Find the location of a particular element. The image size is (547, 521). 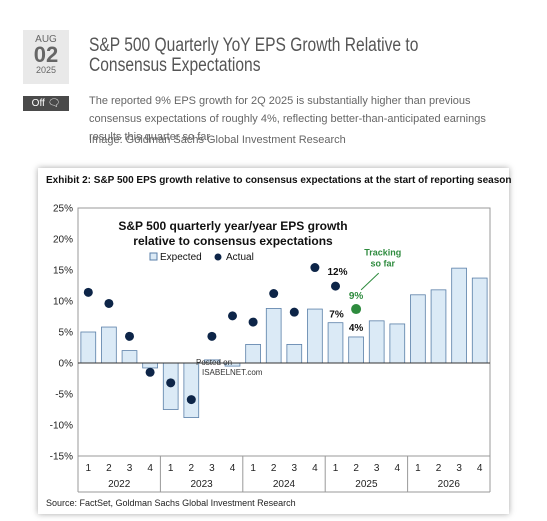

comments-label: Off is located at coordinates (38, 103).